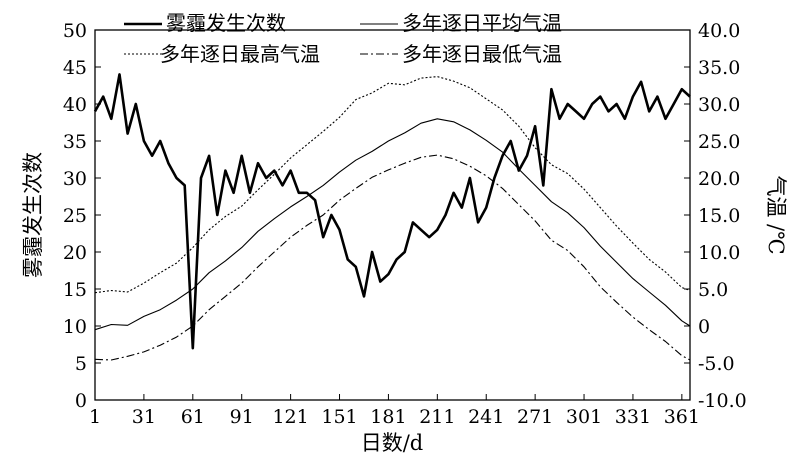 The height and width of the screenshot is (474, 800). Describe the element at coordinates (242, 417) in the screenshot. I see `x-tick-label: 91` at that location.